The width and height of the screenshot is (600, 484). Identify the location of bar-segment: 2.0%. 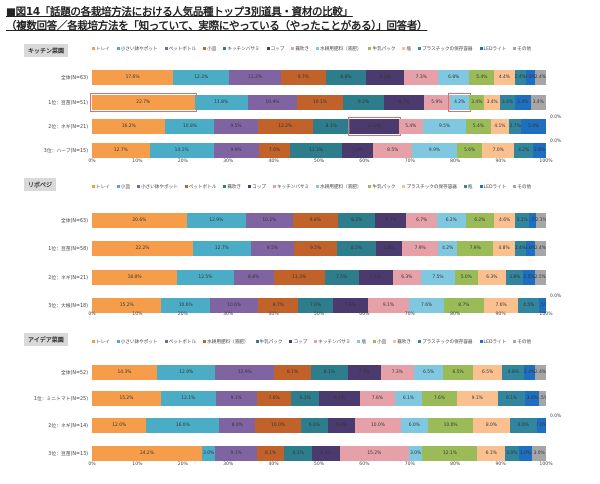
(530, 77).